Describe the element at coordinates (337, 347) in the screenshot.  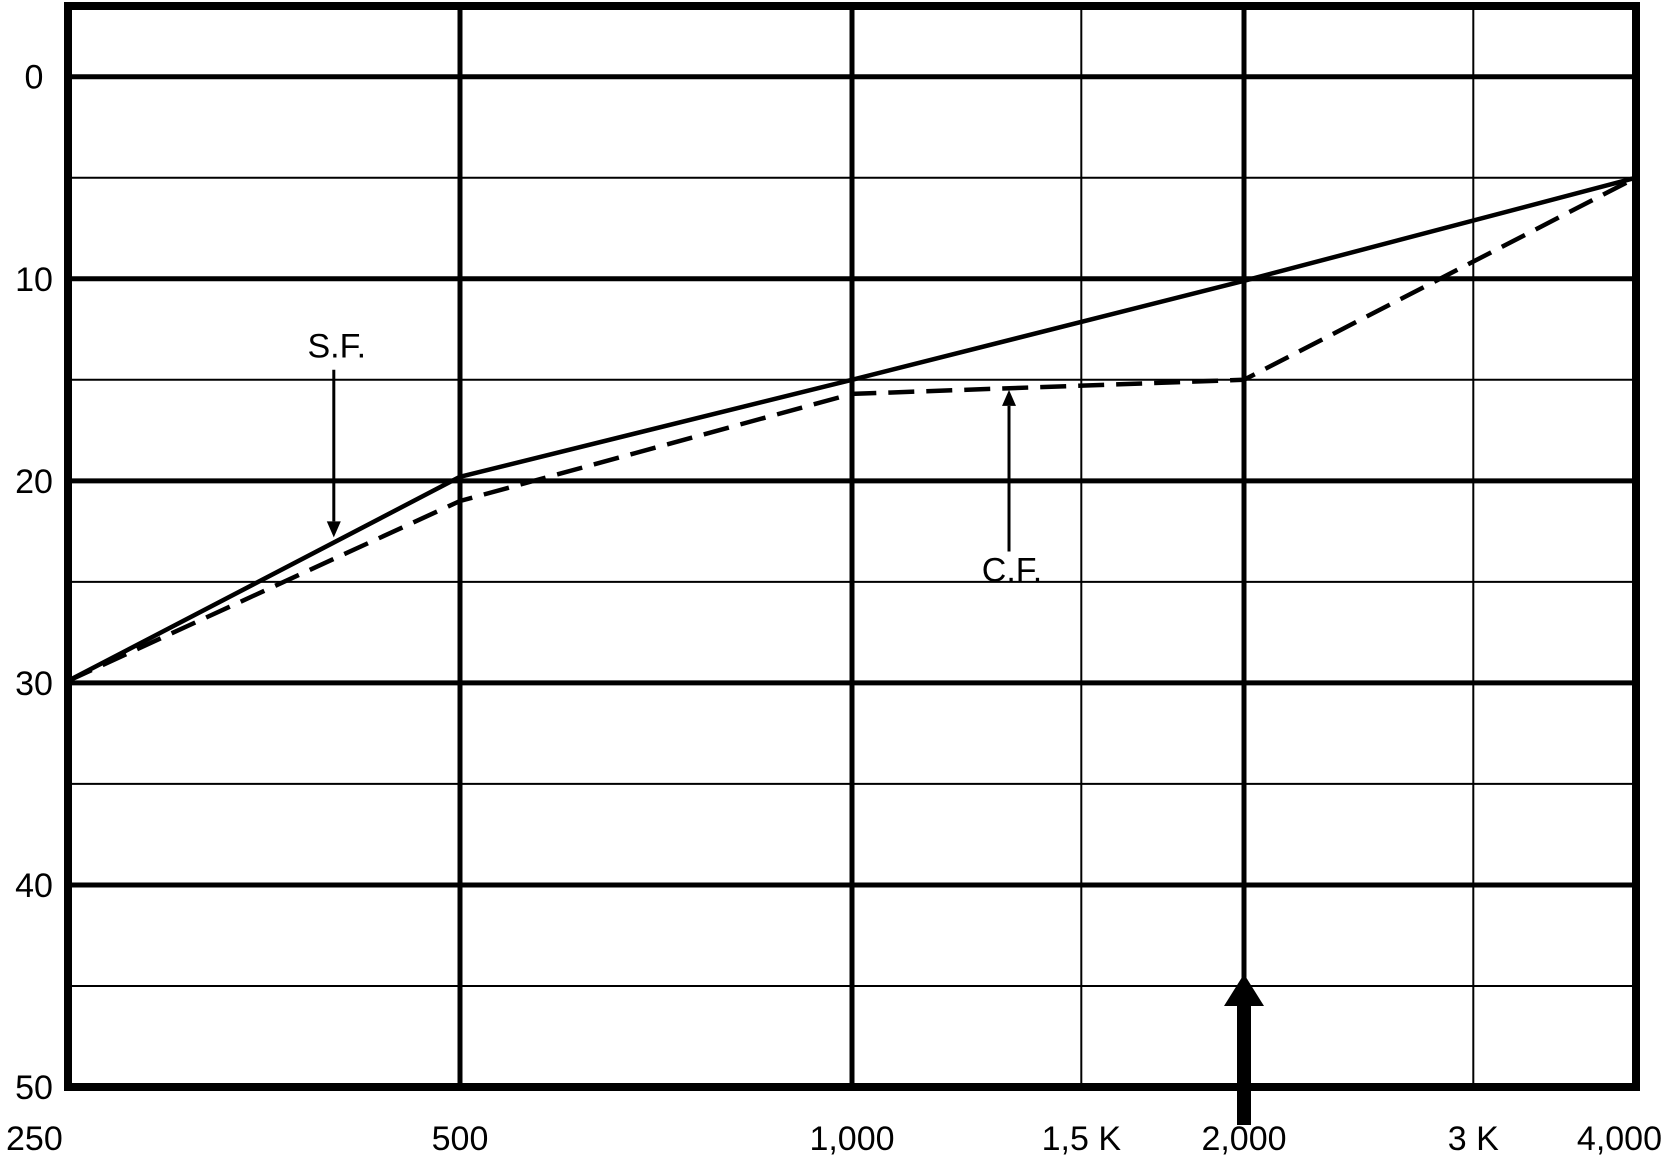
I see `annotation-label: S.F.` at that location.